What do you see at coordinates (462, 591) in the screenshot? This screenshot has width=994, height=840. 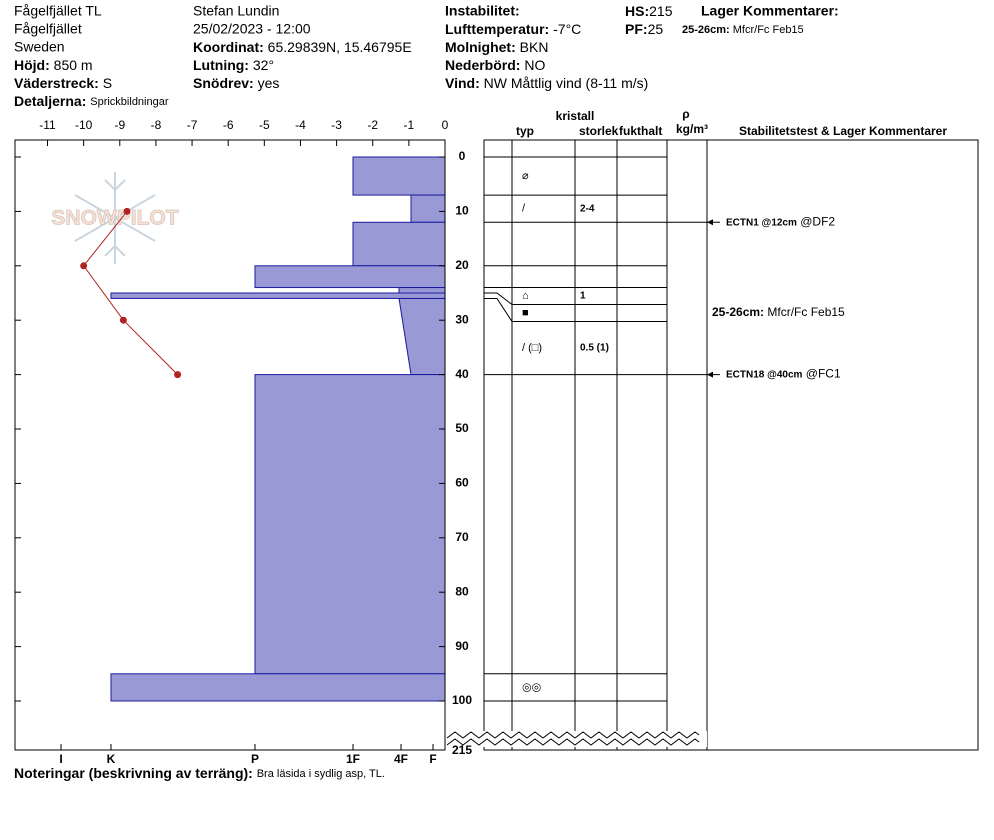 I see `y-tick-label: 80` at bounding box center [462, 591].